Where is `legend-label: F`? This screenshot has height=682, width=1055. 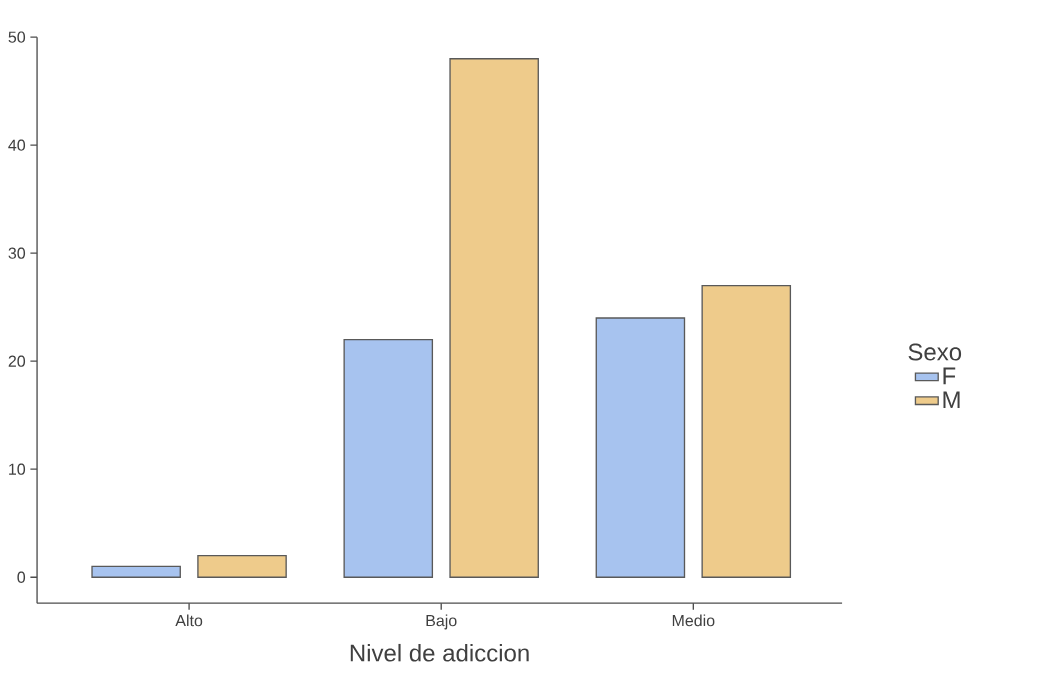
legend-label: F is located at coordinates (949, 376).